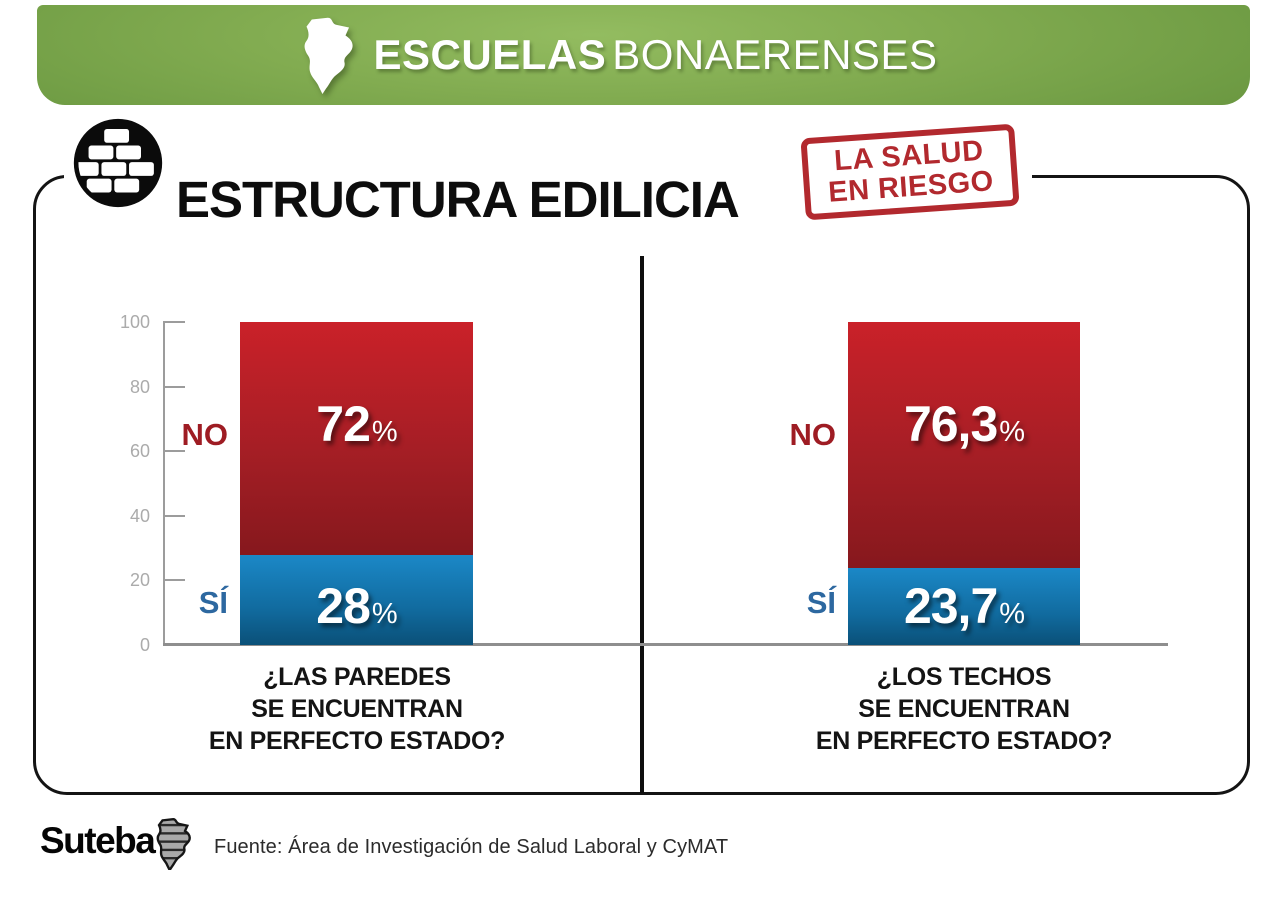 This screenshot has width=1280, height=905. I want to click on y-tick-label: 60, so click(139, 451).